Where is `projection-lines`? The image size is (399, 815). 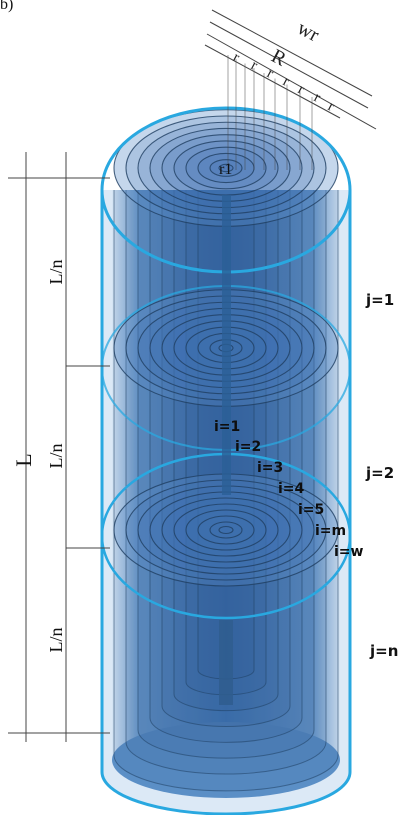 projection-lines is located at coordinates (270, 112).